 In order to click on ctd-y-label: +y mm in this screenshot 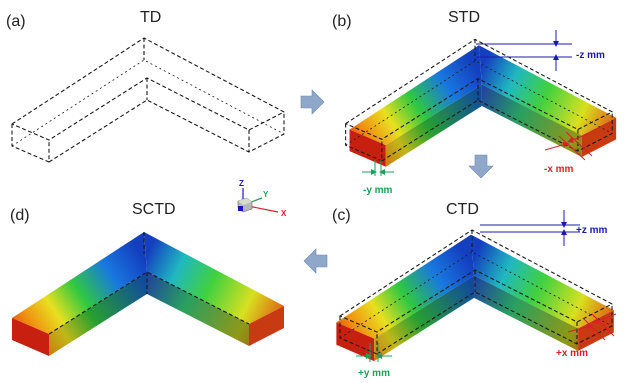, I will do `click(374, 373)`.